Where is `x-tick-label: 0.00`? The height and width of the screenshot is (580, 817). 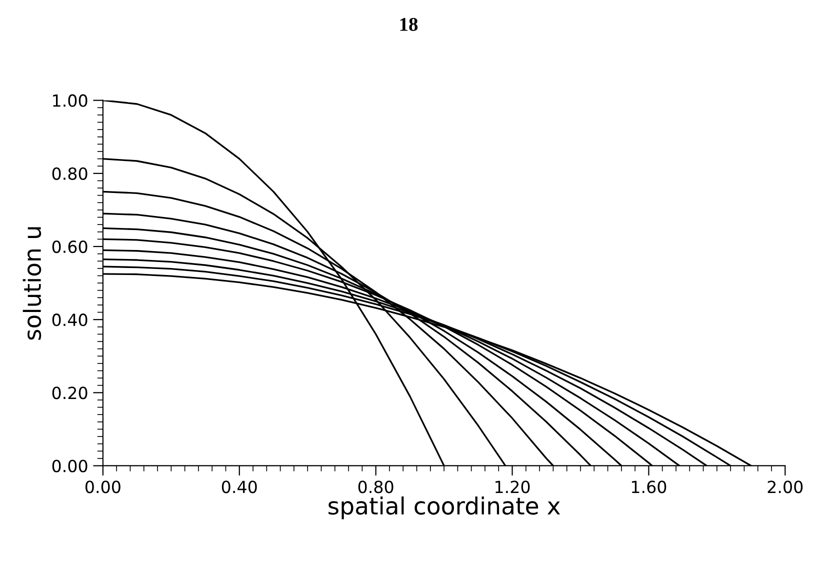
x-tick-label: 0.00 is located at coordinates (102, 487).